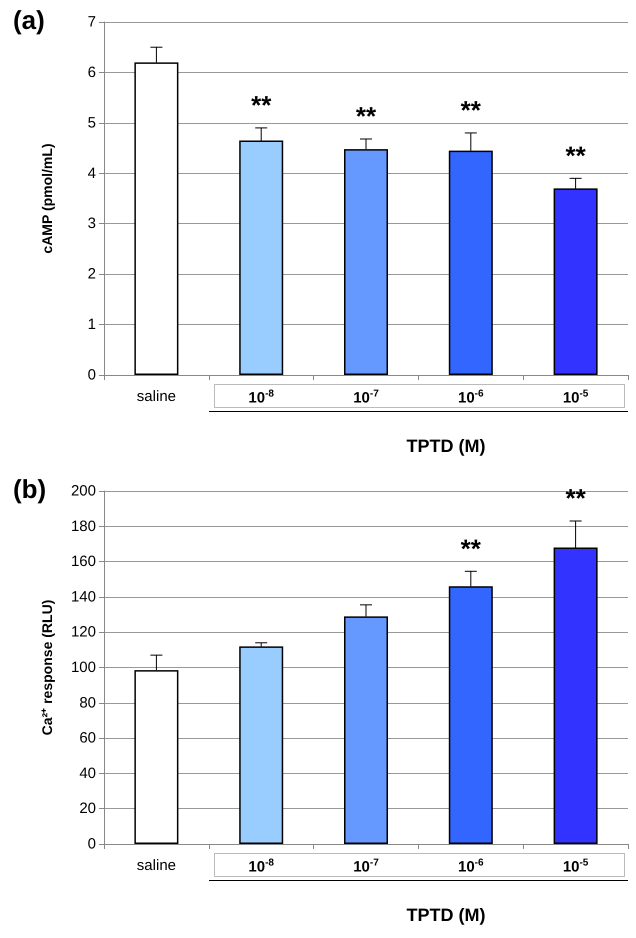 The width and height of the screenshot is (636, 938). Describe the element at coordinates (92, 22) in the screenshot. I see `y-tick-label: 7` at that location.